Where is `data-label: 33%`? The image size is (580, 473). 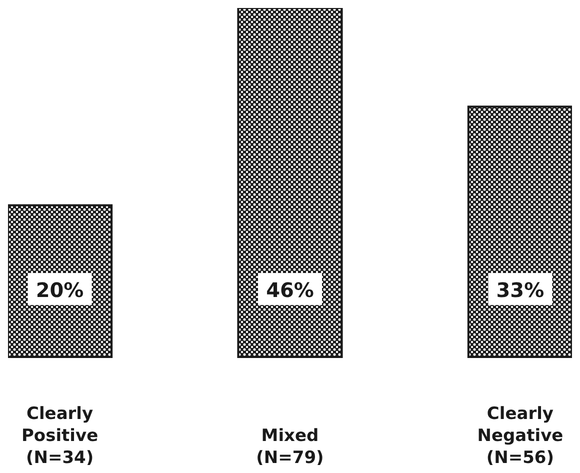 data-label: 33% is located at coordinates (520, 290).